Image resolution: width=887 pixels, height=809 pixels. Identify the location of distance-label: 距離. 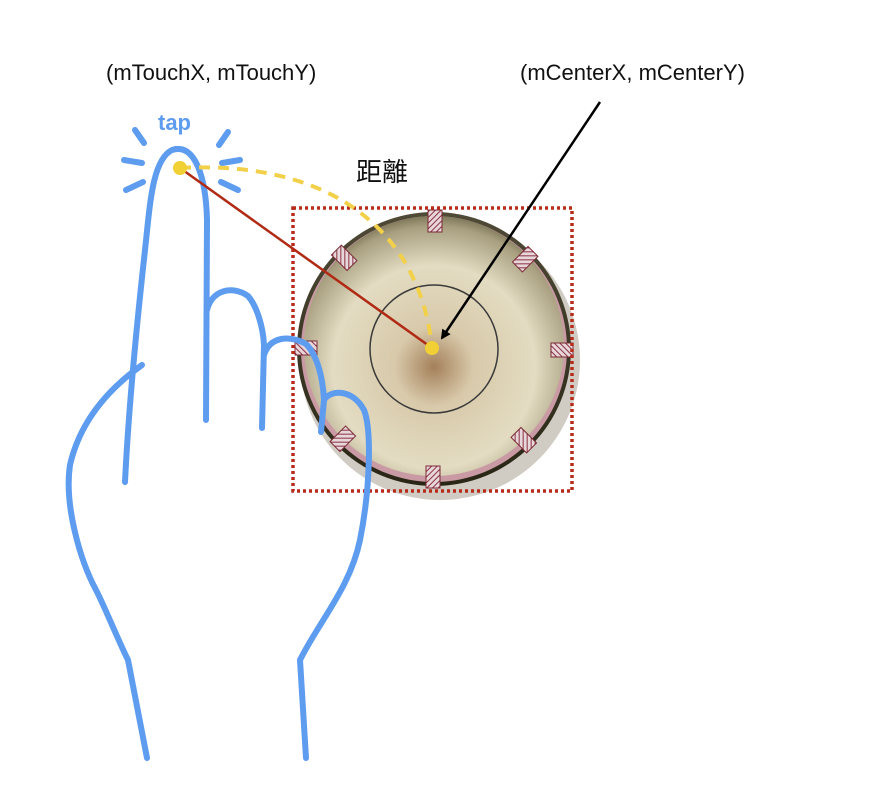
(382, 173).